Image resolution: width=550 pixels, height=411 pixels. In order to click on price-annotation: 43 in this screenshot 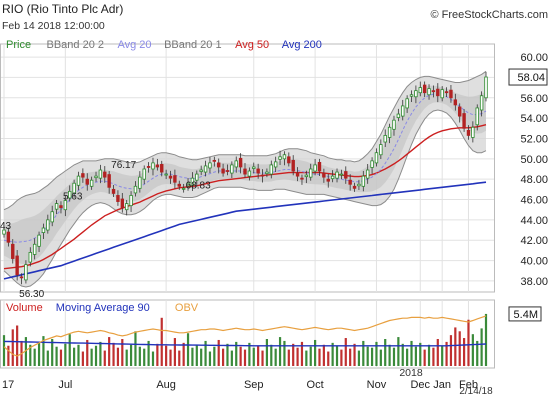, I will do `click(6, 226)`.